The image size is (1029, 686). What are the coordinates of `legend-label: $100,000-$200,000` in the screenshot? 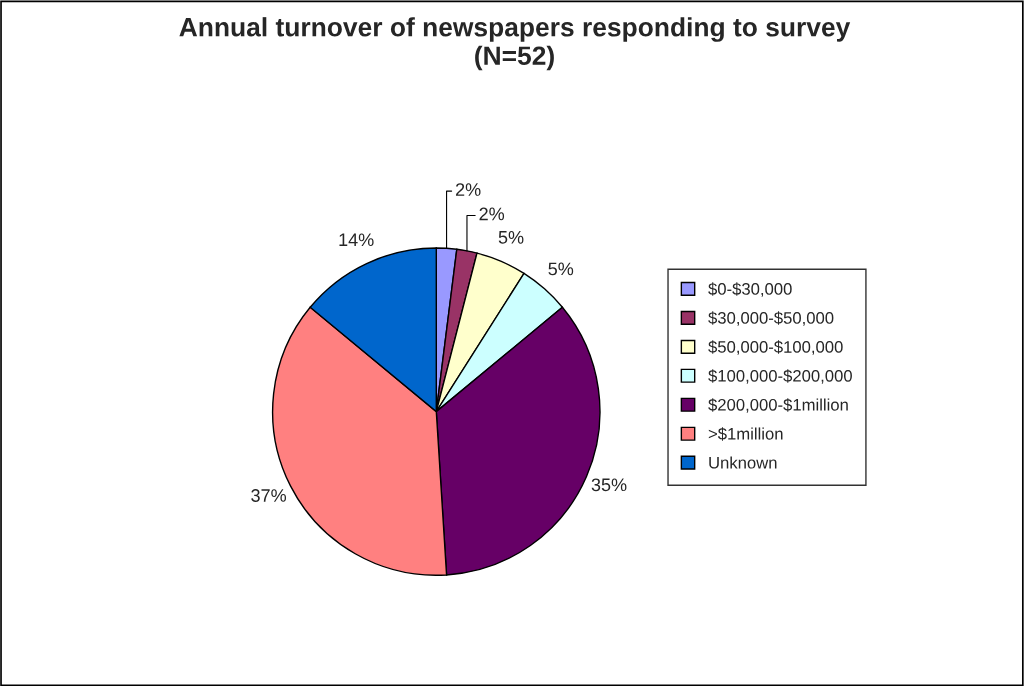 It's located at (780, 376).